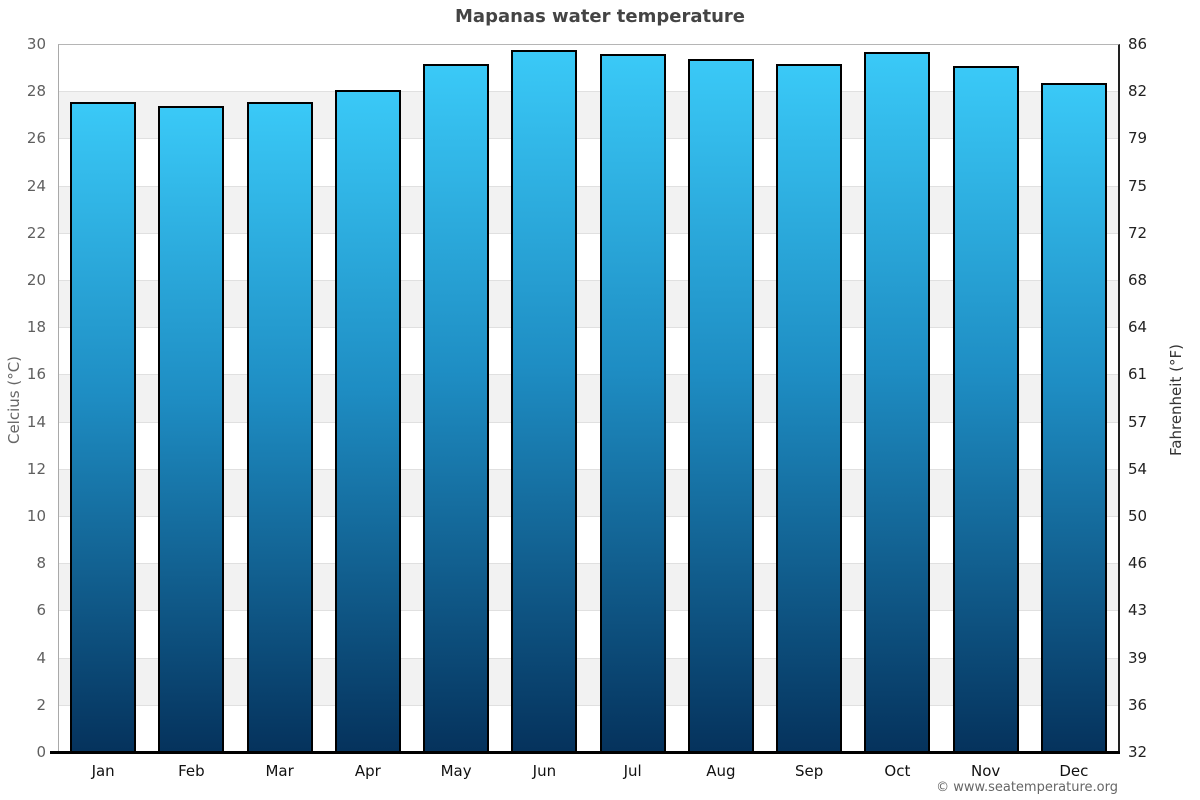  I want to click on fahrenheit-tick-label: 75, so click(1138, 185).